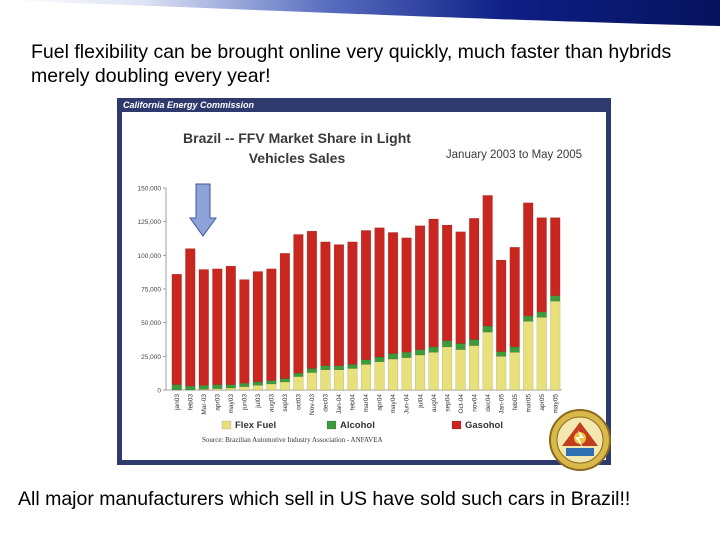 Image resolution: width=720 pixels, height=540 pixels. Describe the element at coordinates (299, 402) in the screenshot. I see `x-tick-label: oct03` at that location.